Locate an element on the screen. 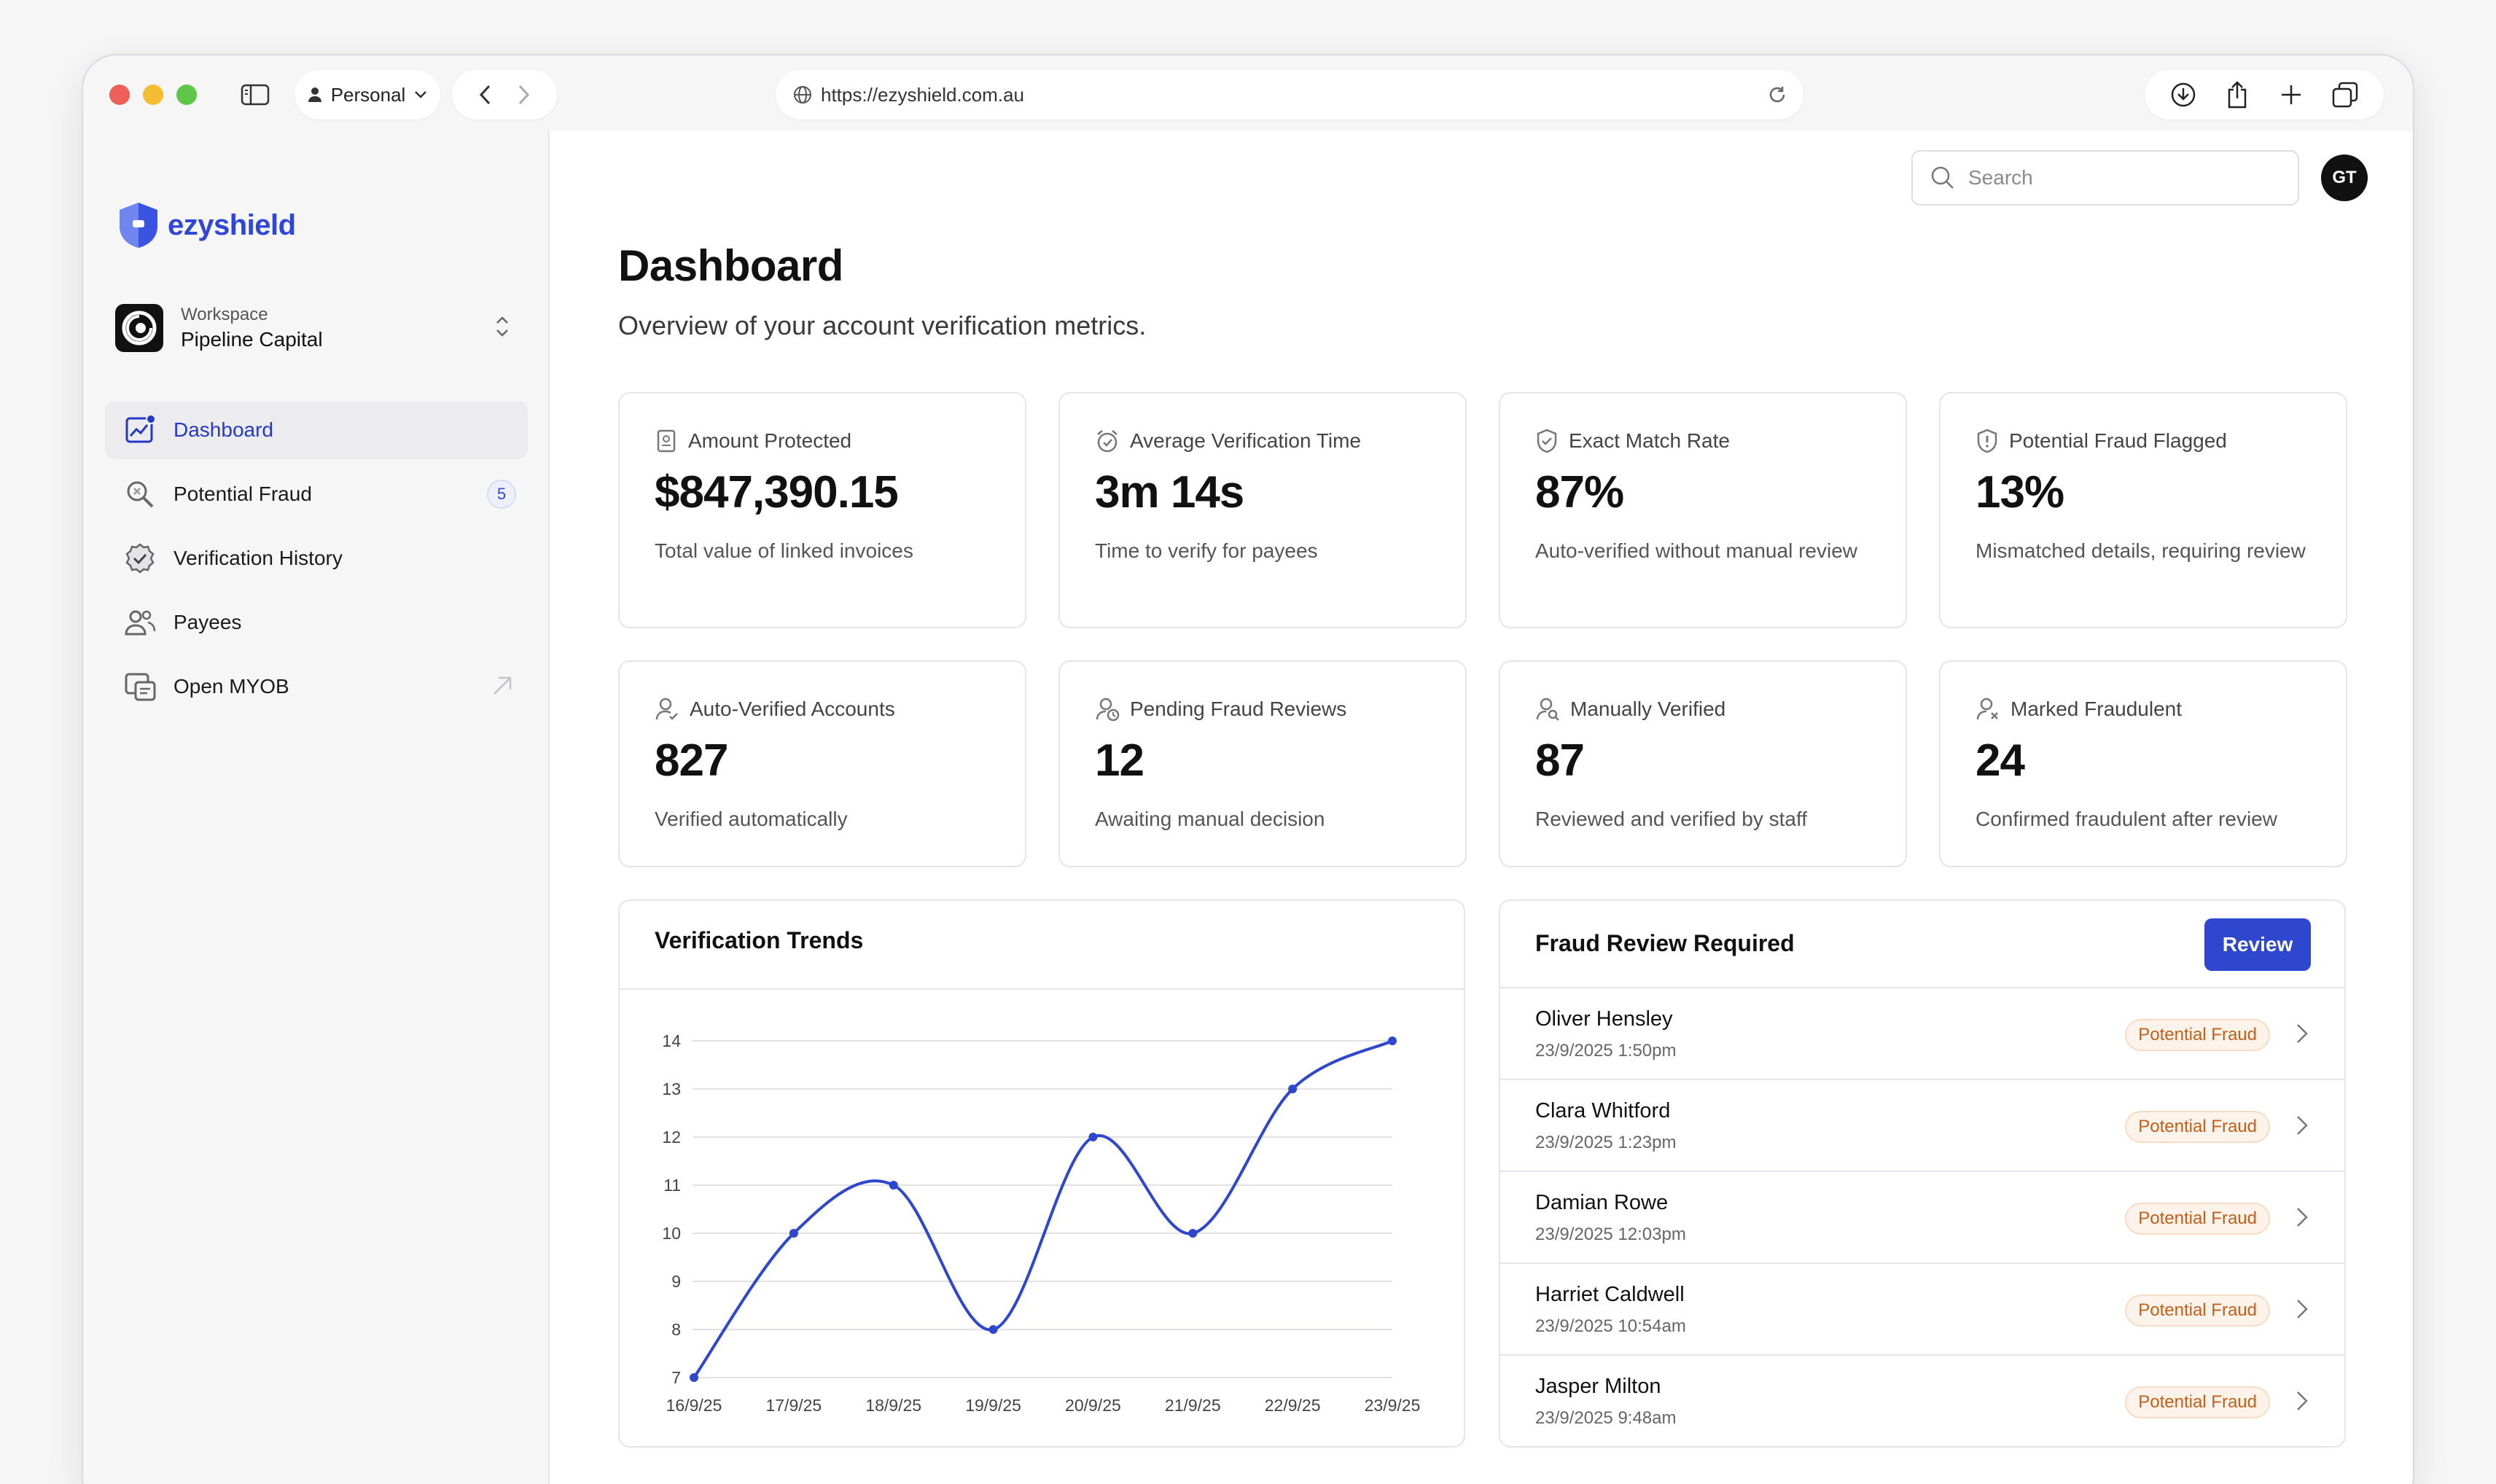 This screenshot has height=1484, width=2496. back-arrow-icon is located at coordinates (484, 95).